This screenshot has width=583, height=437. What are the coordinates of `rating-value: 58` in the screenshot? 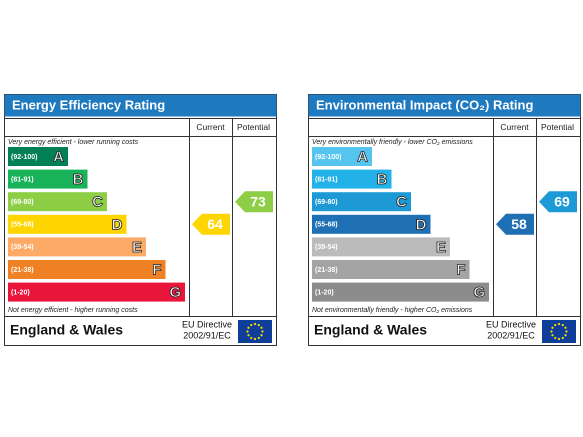 It's located at (519, 224).